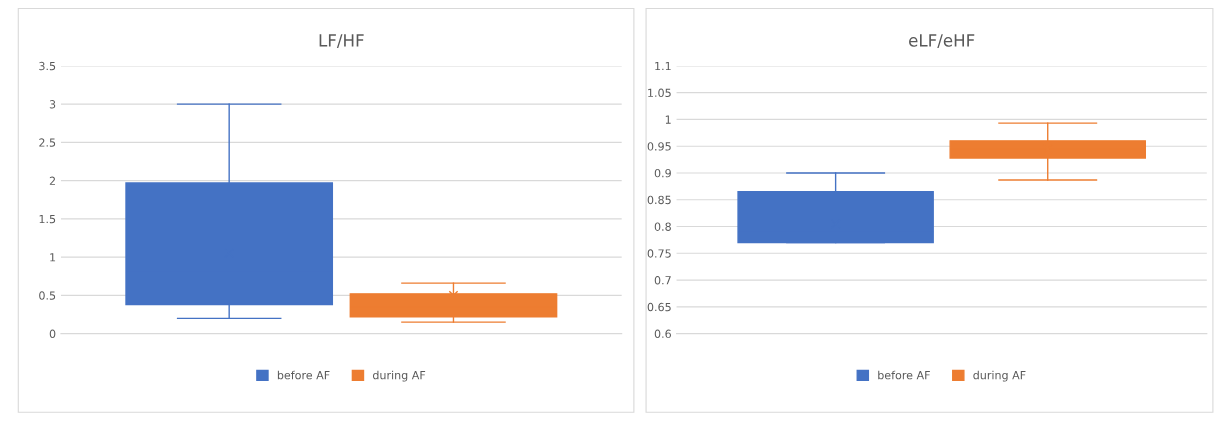  Describe the element at coordinates (47, 66) in the screenshot. I see `y-tick-label: 3.5` at that location.